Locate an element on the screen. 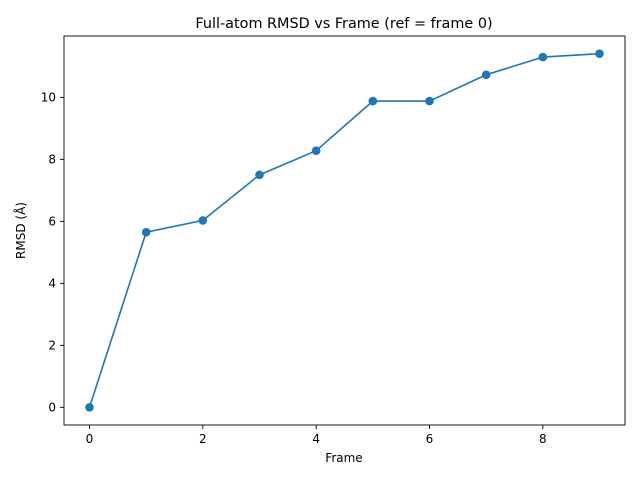  y-axis-label: RMSD (Å) is located at coordinates (20, 230).